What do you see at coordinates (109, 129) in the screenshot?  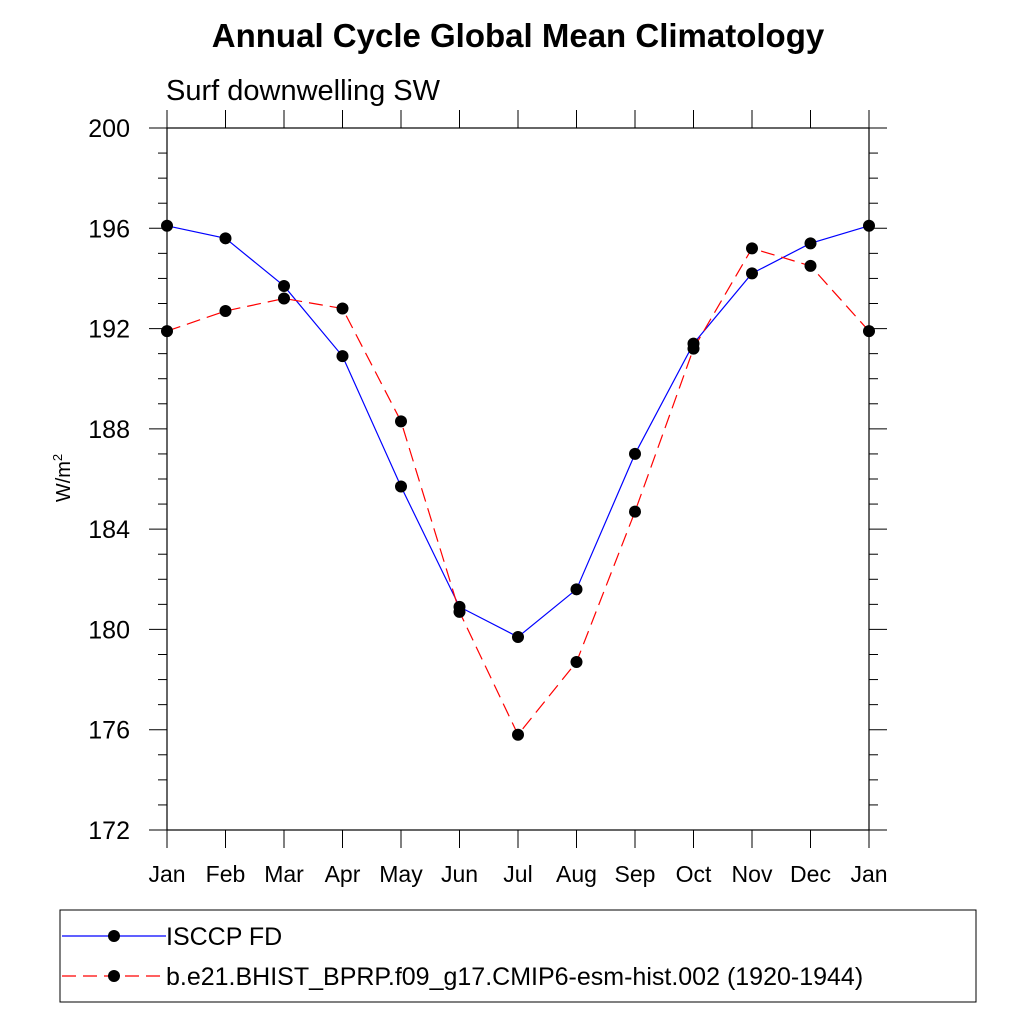 I see `y-tick-label: 200` at bounding box center [109, 129].